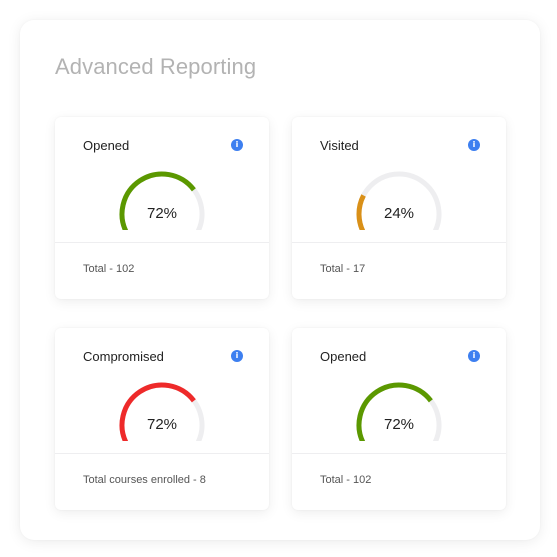 This screenshot has height=557, width=557. Describe the element at coordinates (156, 66) in the screenshot. I see `page-title: Advanced Reporting` at that location.